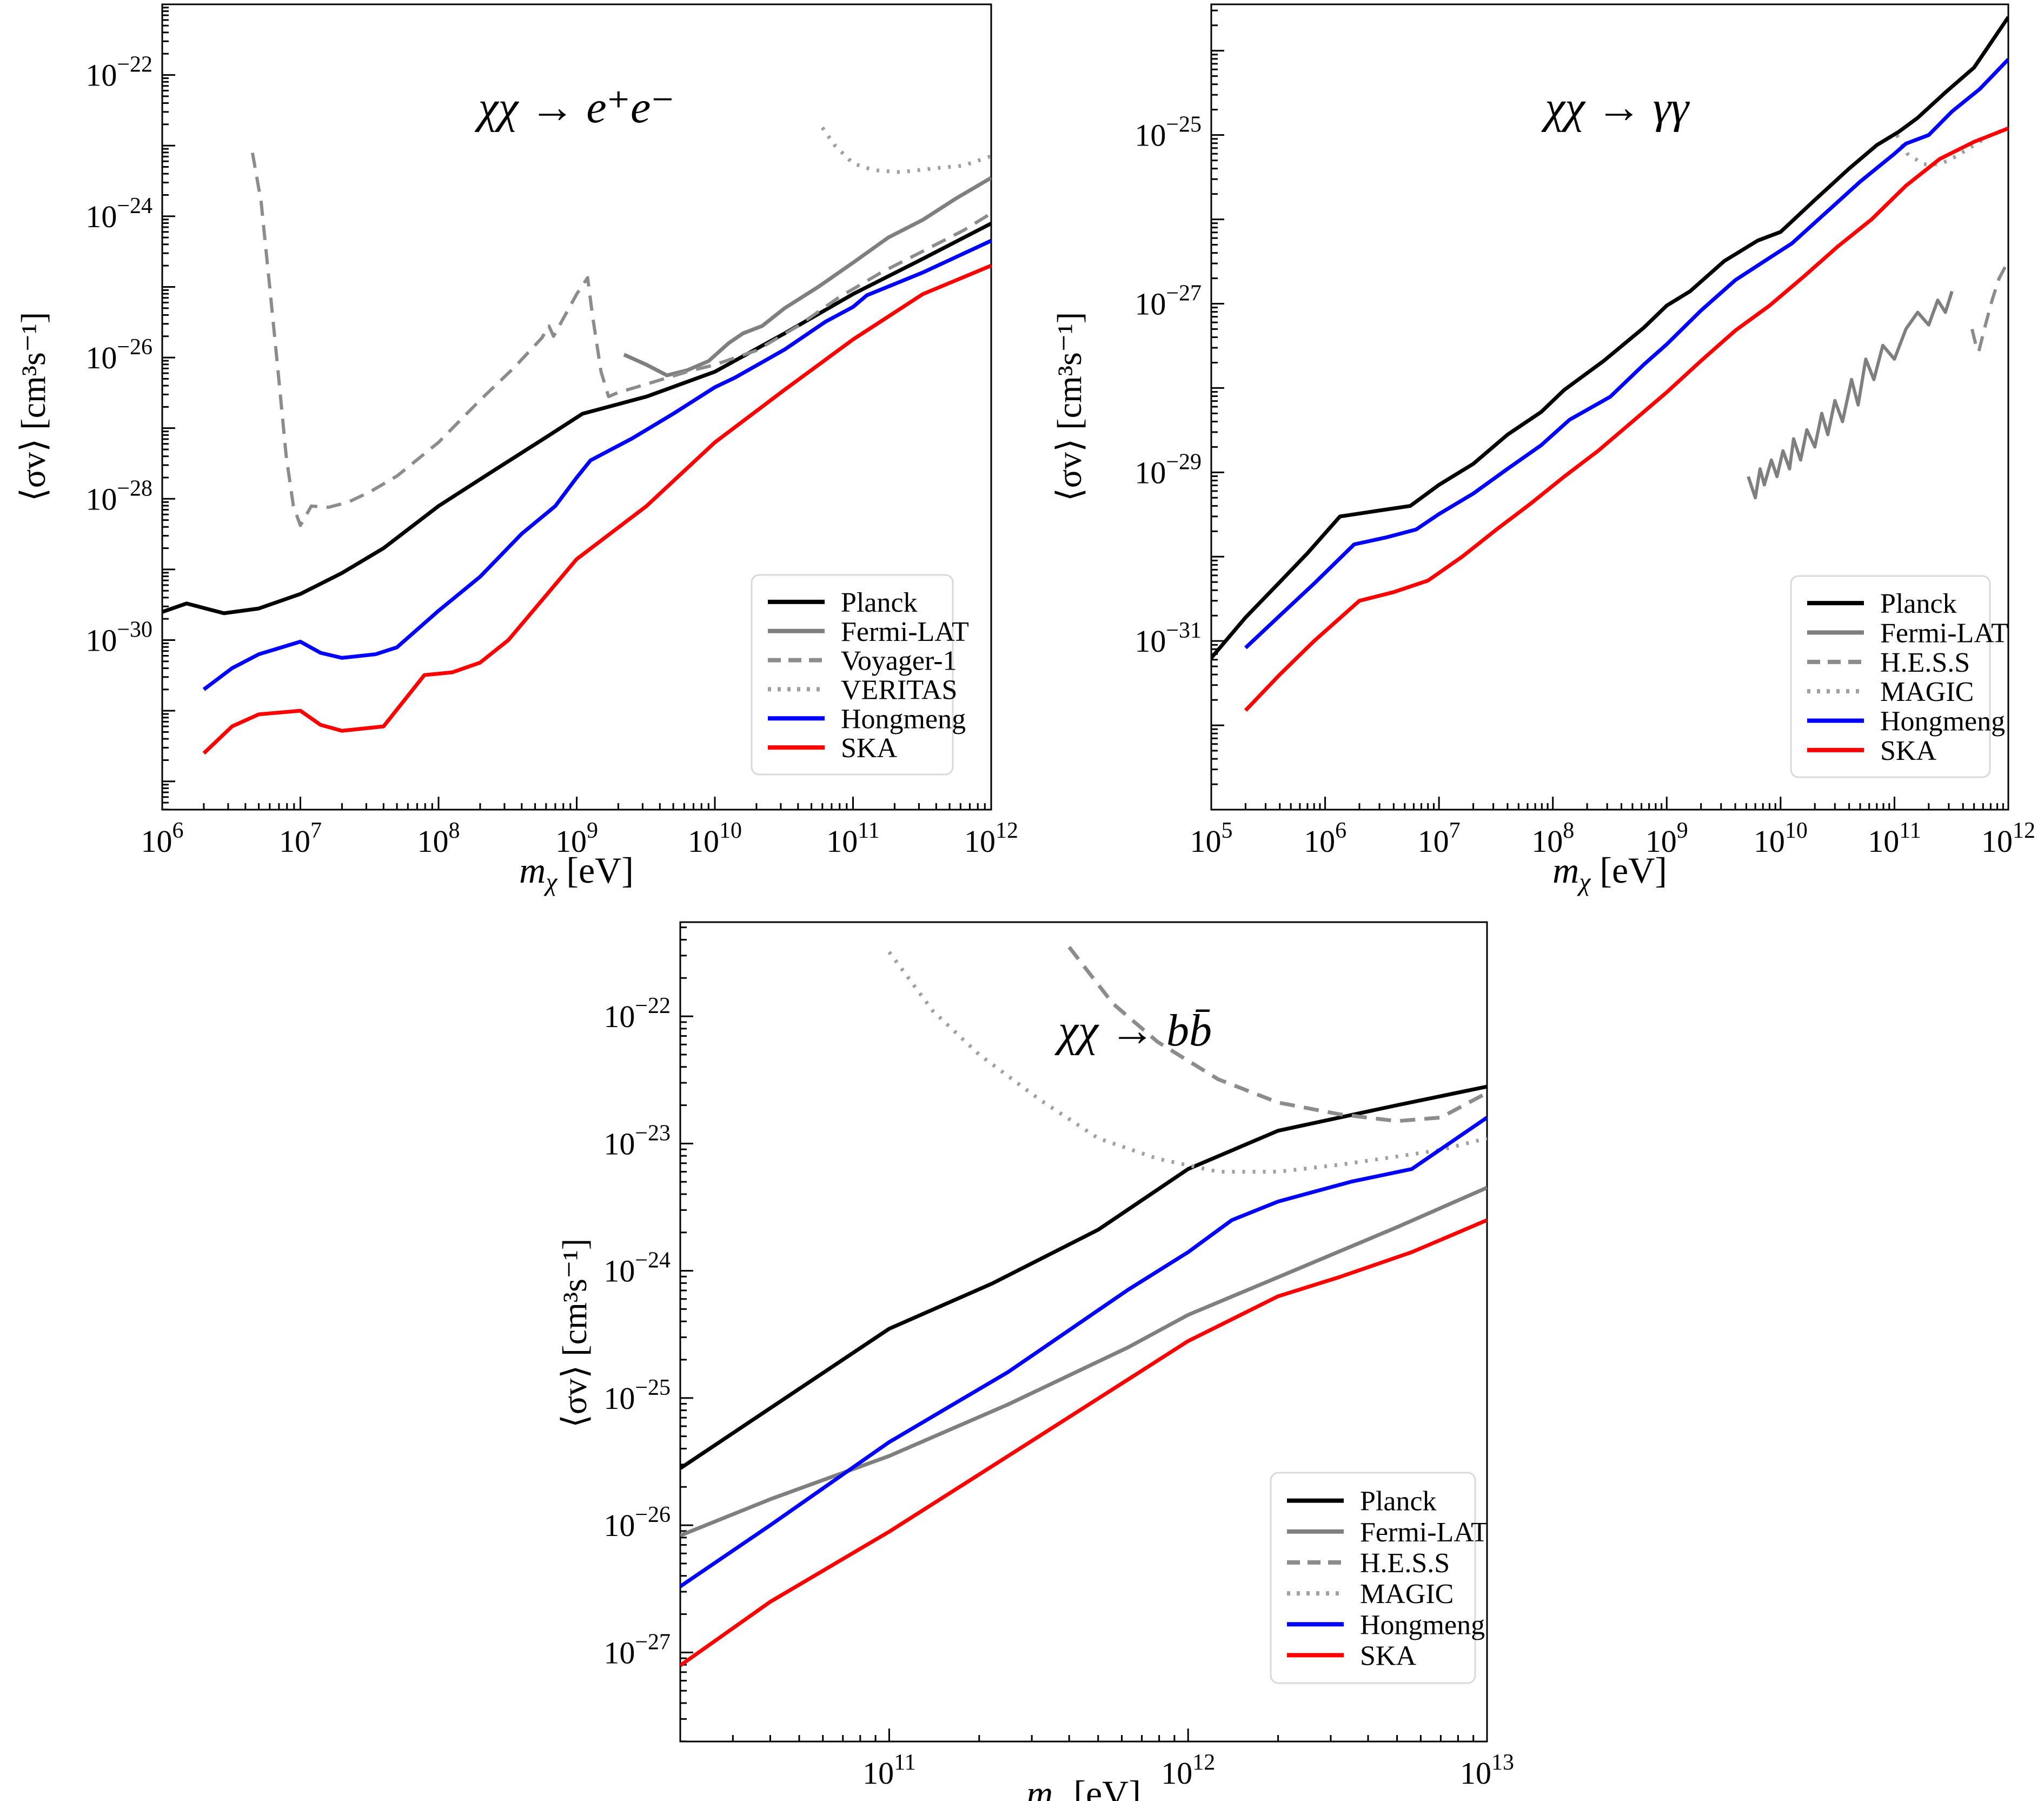 The height and width of the screenshot is (1801, 2044). What do you see at coordinates (576, 107) in the screenshot?
I see `chart-title-ee: χχ → e⁺e⁻` at bounding box center [576, 107].